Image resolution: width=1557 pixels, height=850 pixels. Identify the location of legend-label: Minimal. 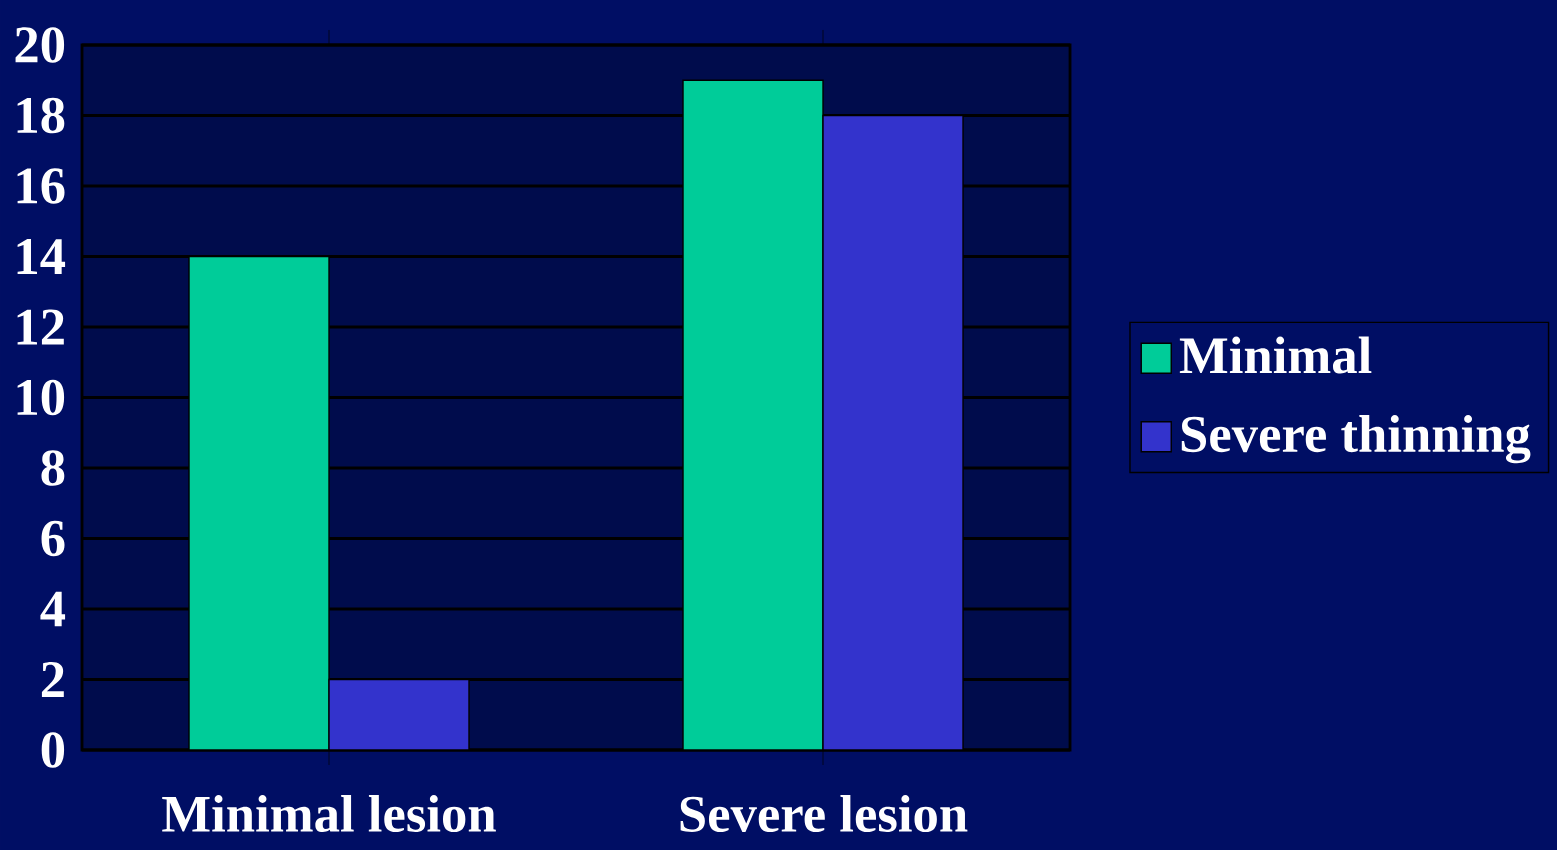
(1275, 355).